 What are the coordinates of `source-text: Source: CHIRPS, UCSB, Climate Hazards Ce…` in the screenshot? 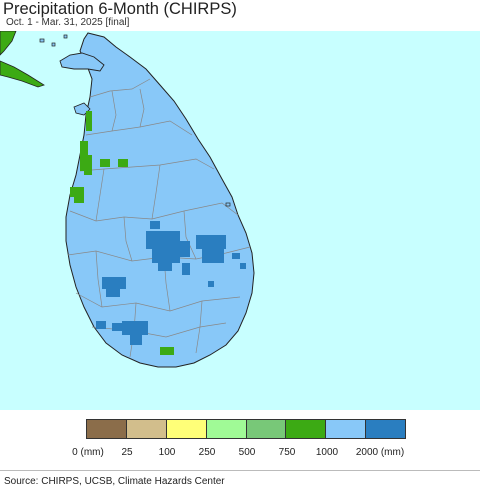 It's located at (114, 481).